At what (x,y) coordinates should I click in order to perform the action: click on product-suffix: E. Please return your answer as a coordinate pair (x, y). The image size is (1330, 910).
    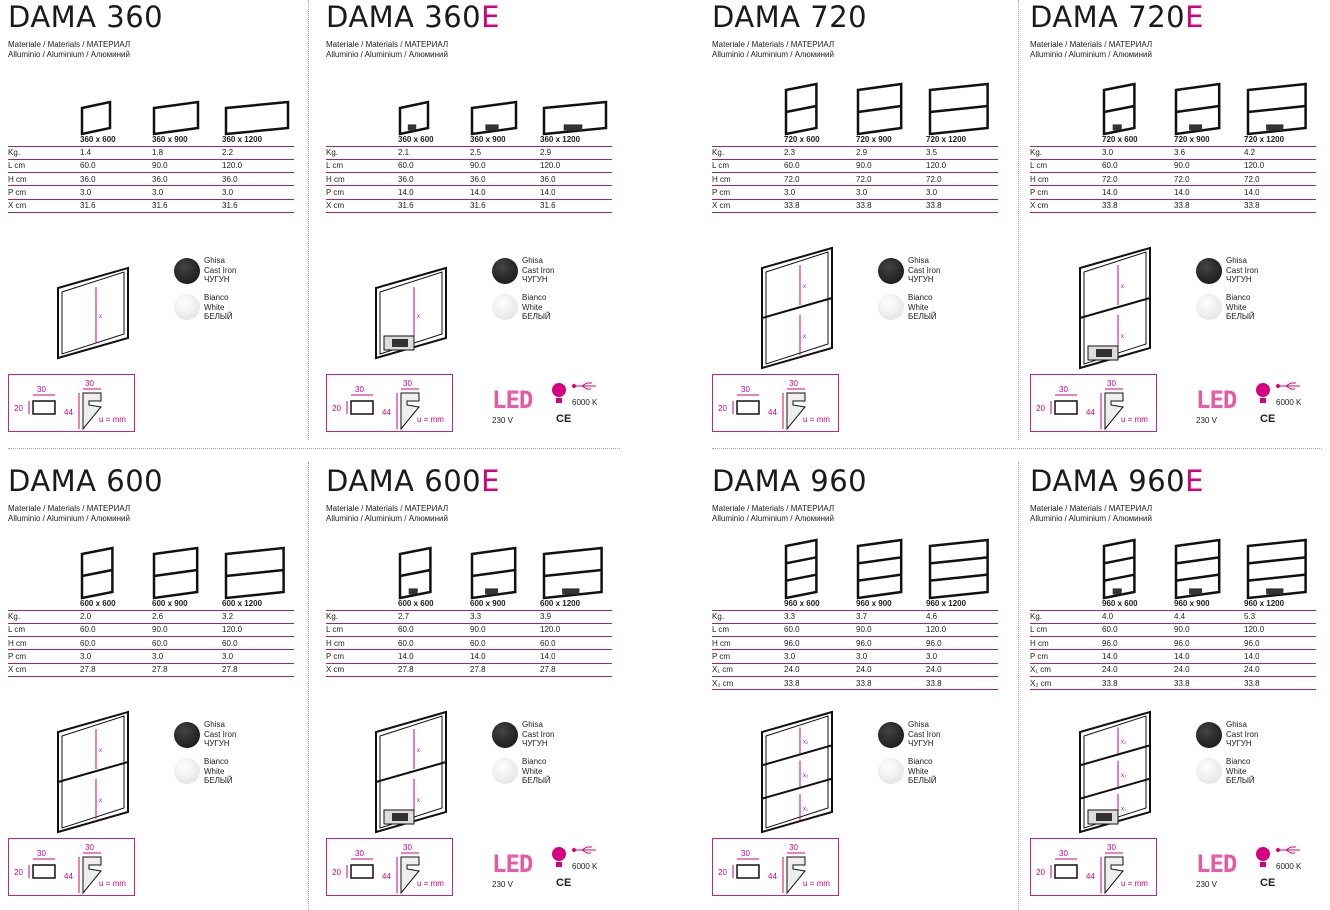
    Looking at the image, I should click on (1194, 17).